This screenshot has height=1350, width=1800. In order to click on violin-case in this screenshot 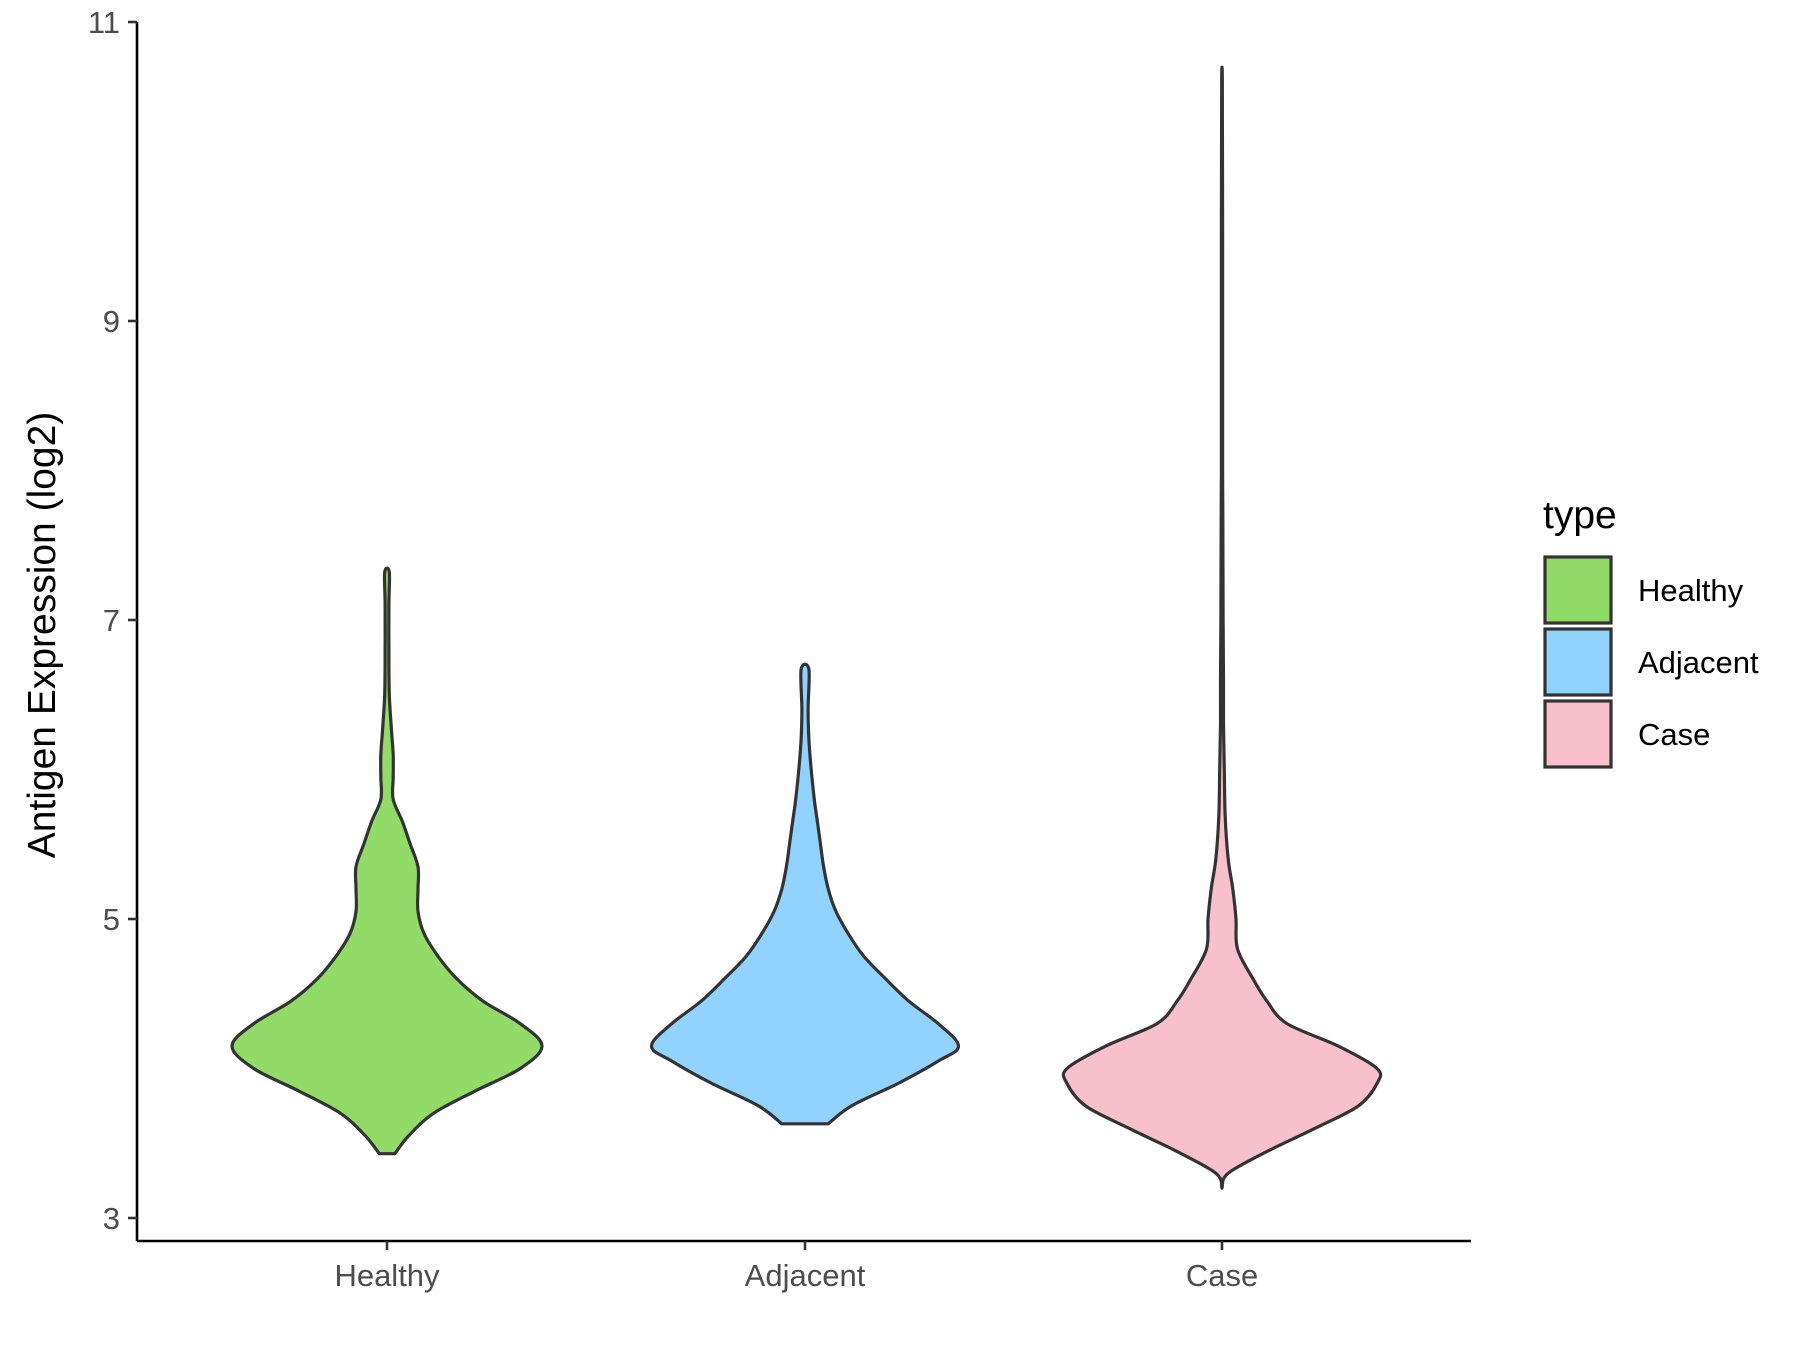, I will do `click(1222, 627)`.